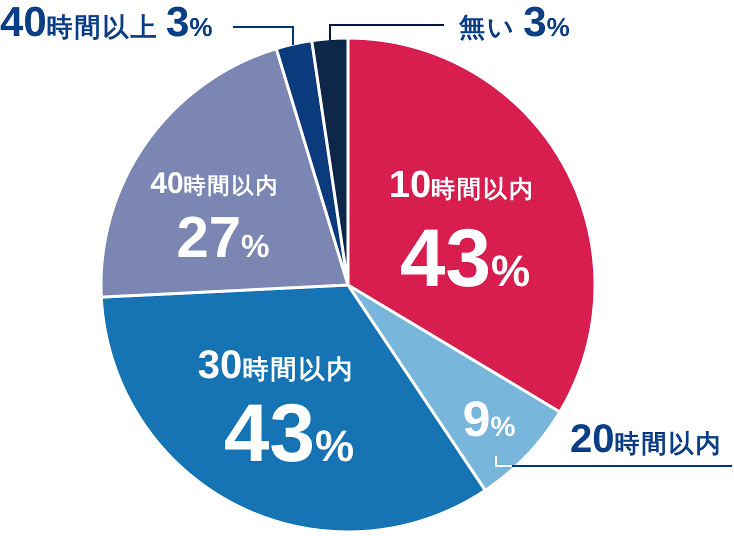 Image resolution: width=734 pixels, height=536 pixels. I want to click on slice-label: 40時間以上, so click(79, 22).